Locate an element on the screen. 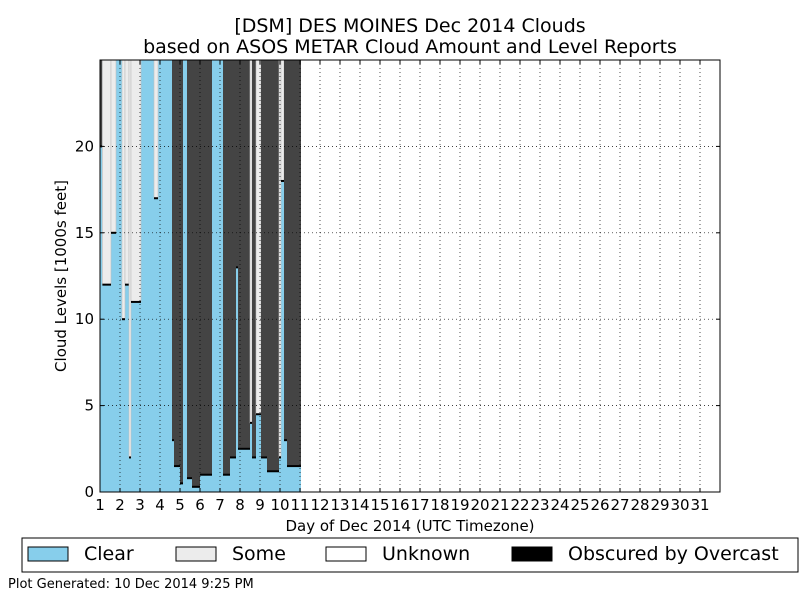 The image size is (800, 600). x-tick-label: 8 is located at coordinates (240, 505).